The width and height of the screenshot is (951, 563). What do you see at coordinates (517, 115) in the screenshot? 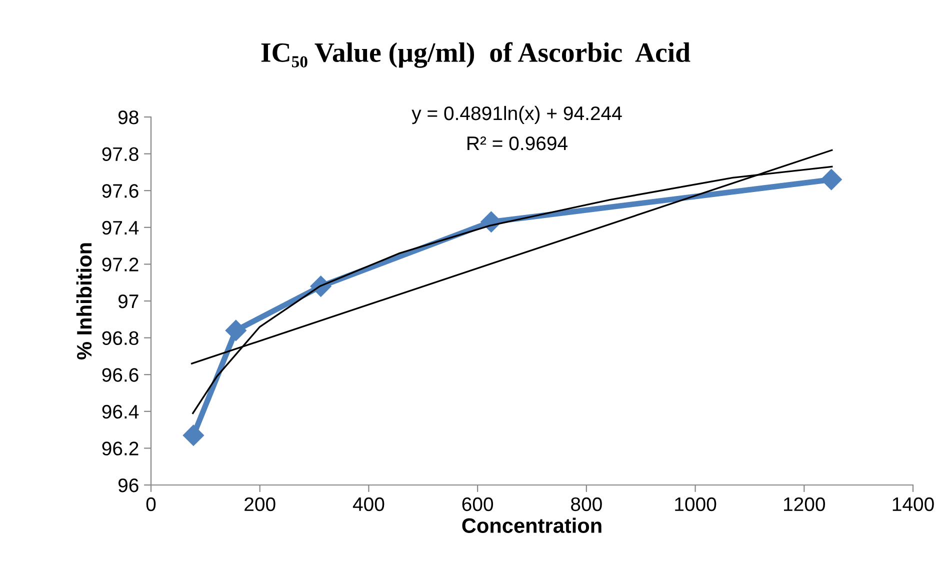
I see `annotation: y = 0.4891ln(x) + 94.244` at bounding box center [517, 115].